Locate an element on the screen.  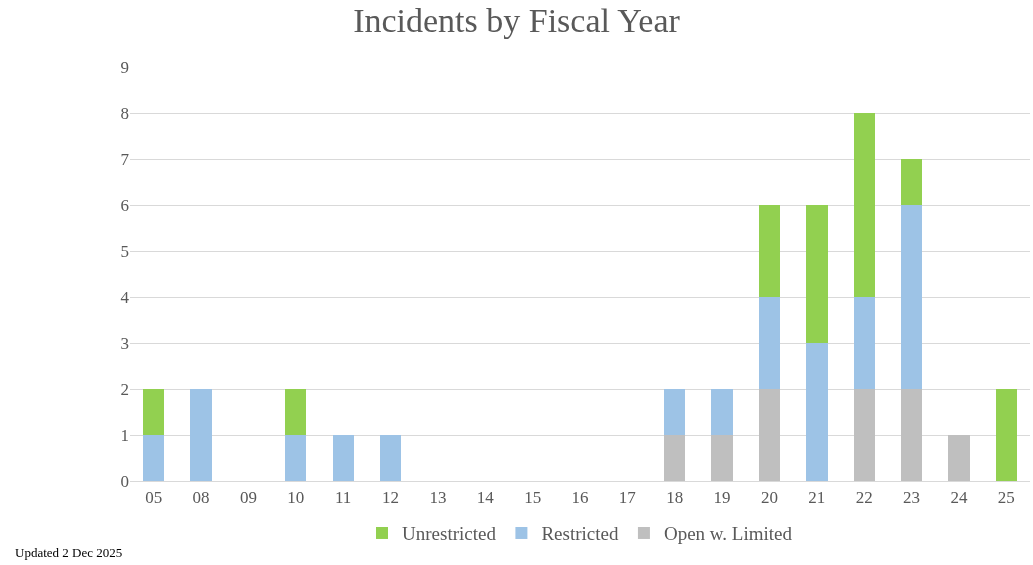
x-tick-label: 22 is located at coordinates (864, 497).